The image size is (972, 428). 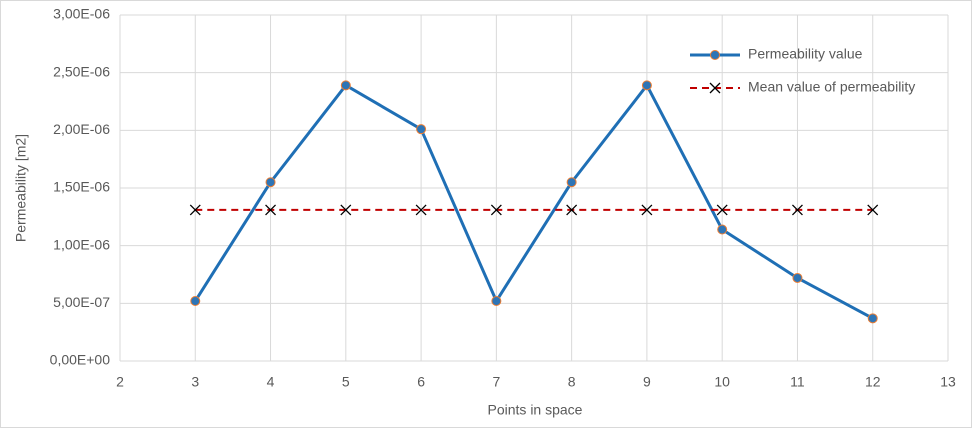 I want to click on x-tick-label: 6, so click(x=421, y=382).